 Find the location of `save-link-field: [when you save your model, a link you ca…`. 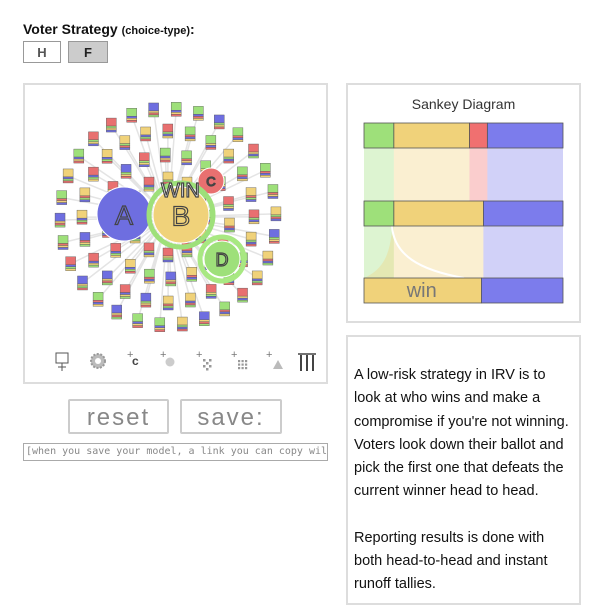

save-link-field: [when you save your model, a link you ca… is located at coordinates (175, 452).